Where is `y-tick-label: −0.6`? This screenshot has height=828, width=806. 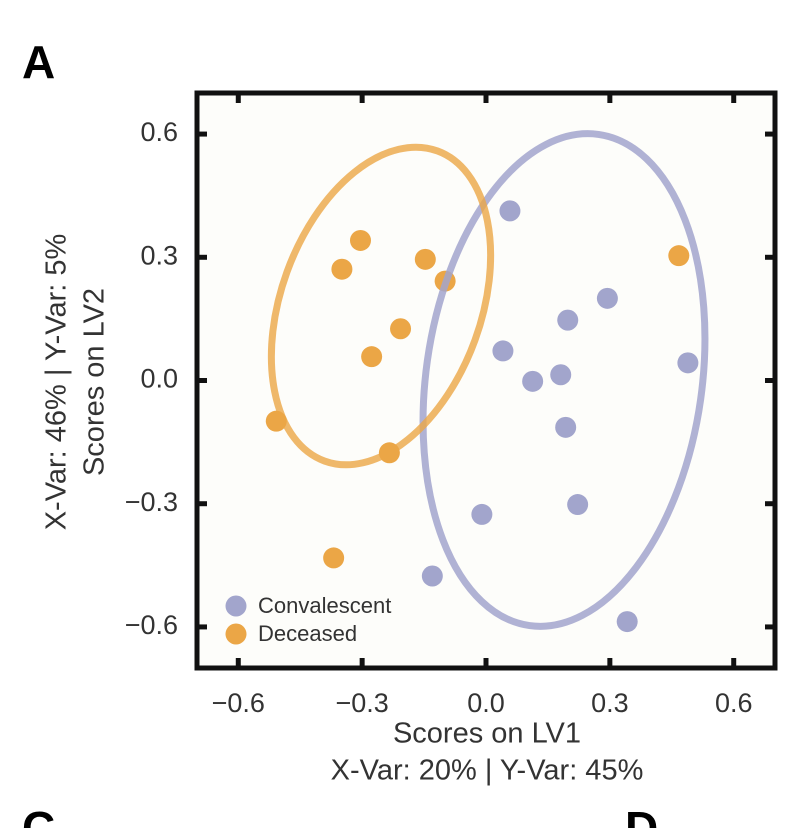 y-tick-label: −0.6 is located at coordinates (151, 625).